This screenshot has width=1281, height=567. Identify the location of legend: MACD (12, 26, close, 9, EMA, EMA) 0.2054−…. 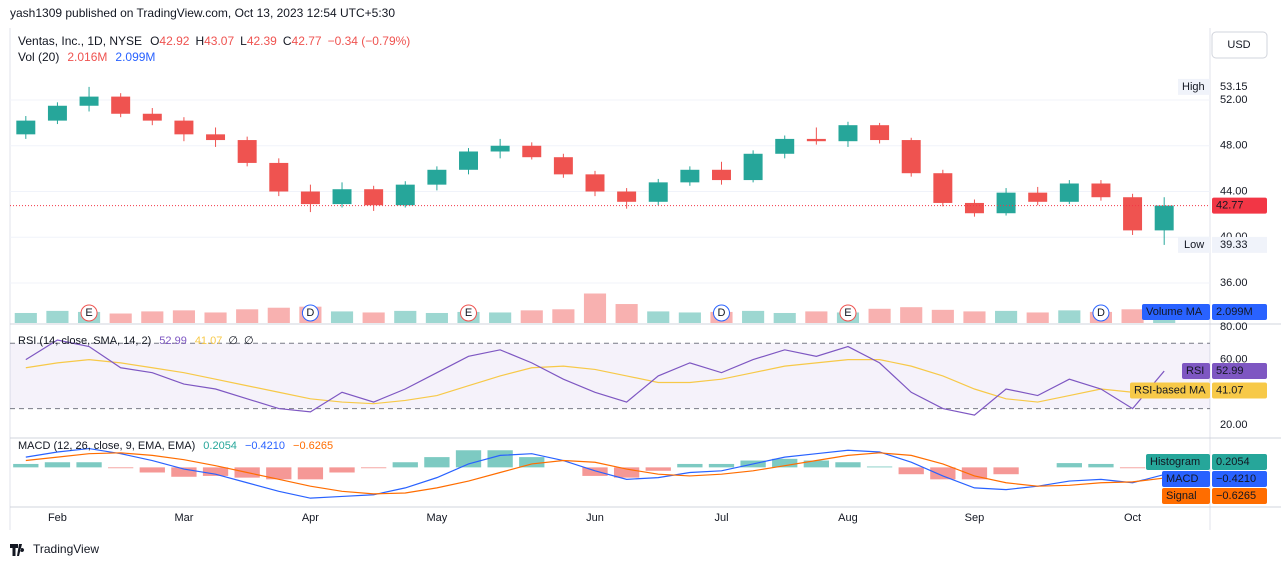
(175, 446).